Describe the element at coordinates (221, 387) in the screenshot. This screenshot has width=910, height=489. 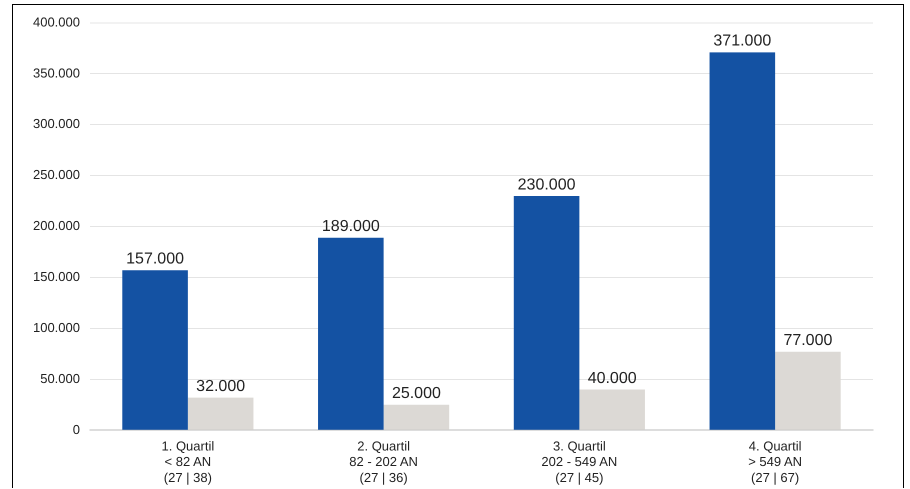
I see `data-label: 32.000` at that location.